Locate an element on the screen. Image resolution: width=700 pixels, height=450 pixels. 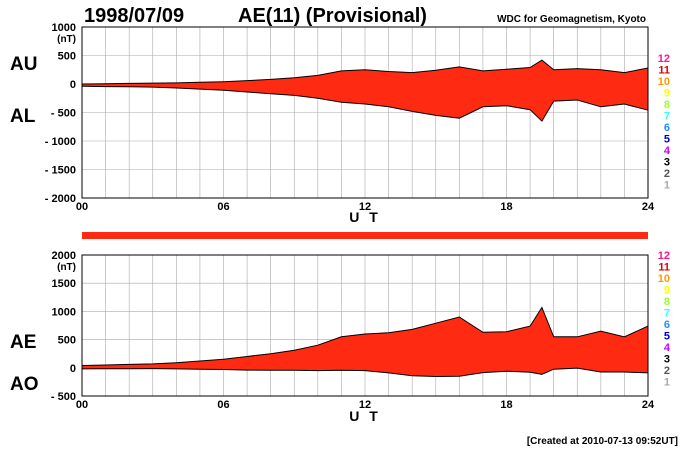
y-tick-label: - 1000 is located at coordinates (60, 142).